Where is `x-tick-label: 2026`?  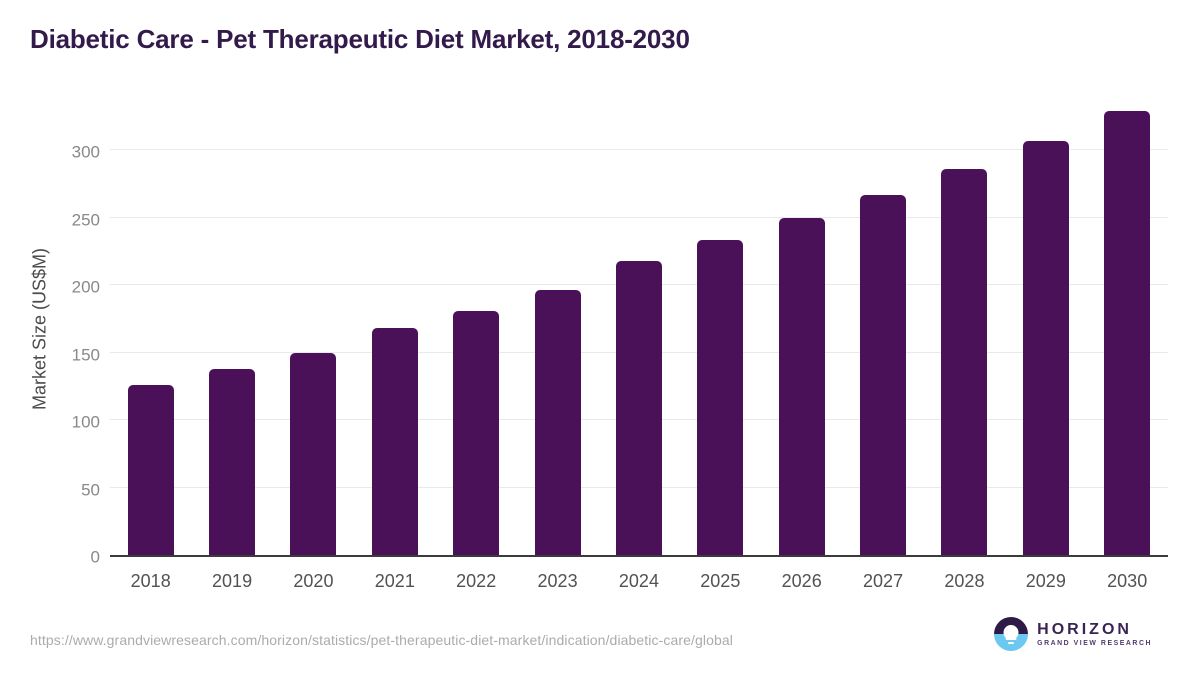 x-tick-label: 2026 is located at coordinates (801, 581).